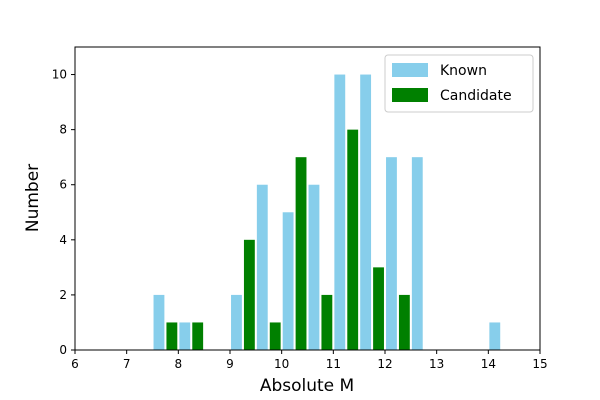  Describe the element at coordinates (539, 364) in the screenshot. I see `x-tick-label: 15` at that location.